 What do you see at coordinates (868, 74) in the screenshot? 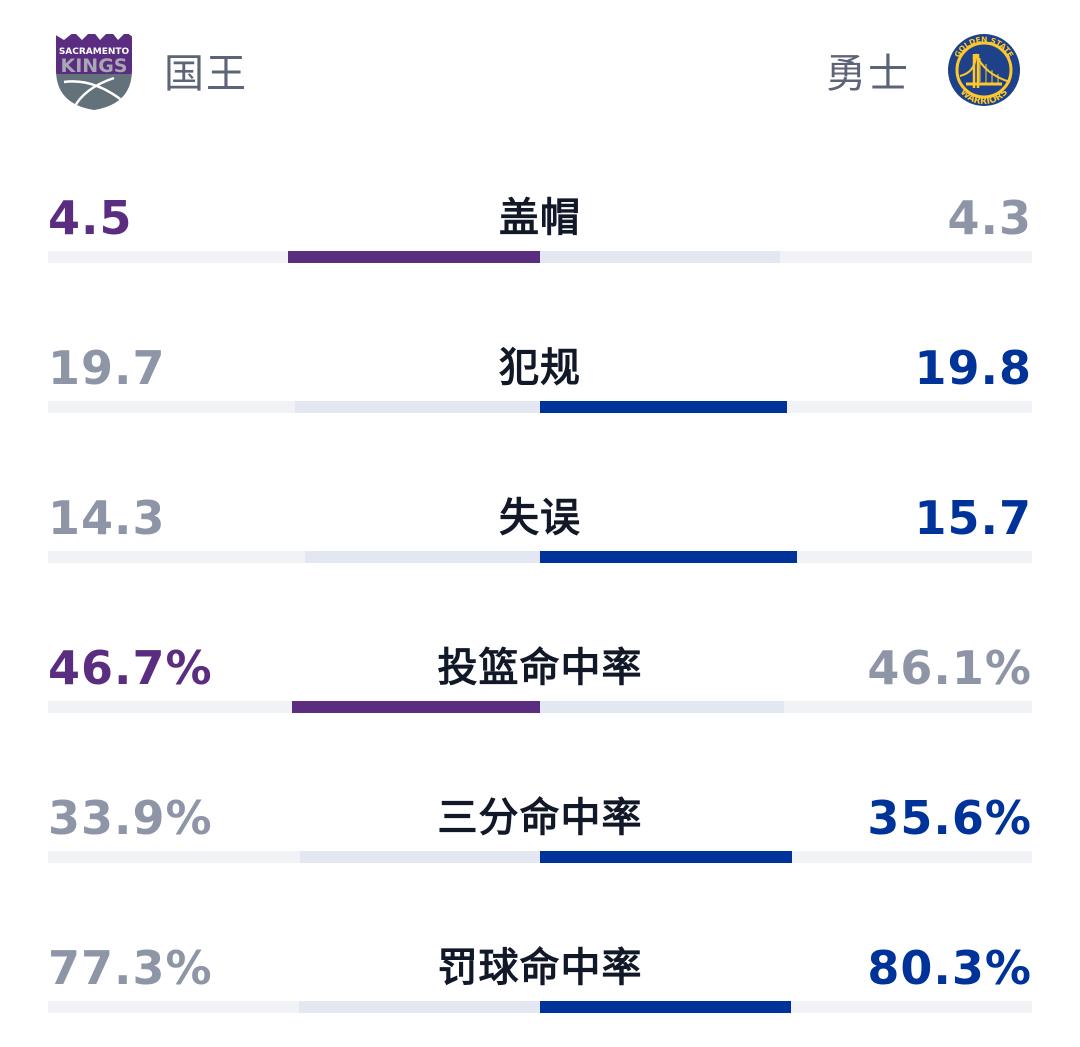
I see `away-team-name: 勇士` at bounding box center [868, 74].